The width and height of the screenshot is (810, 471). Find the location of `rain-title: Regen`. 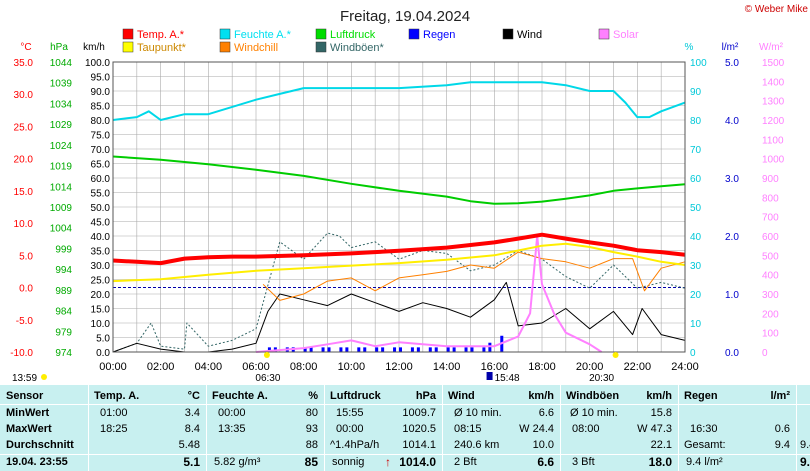

rain-title: Regen is located at coordinates (701, 396).